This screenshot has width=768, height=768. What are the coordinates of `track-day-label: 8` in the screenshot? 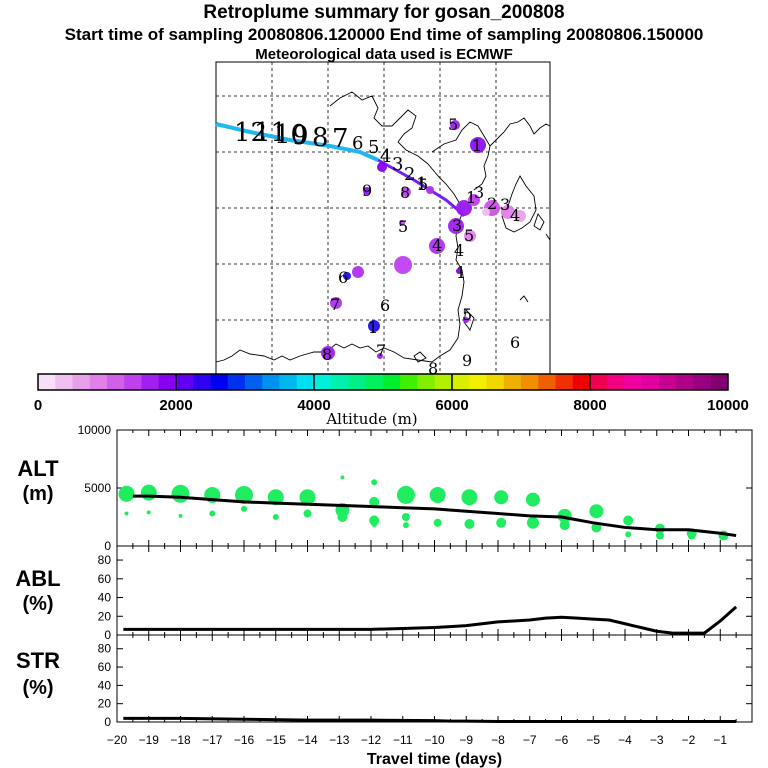 It's located at (320, 138).